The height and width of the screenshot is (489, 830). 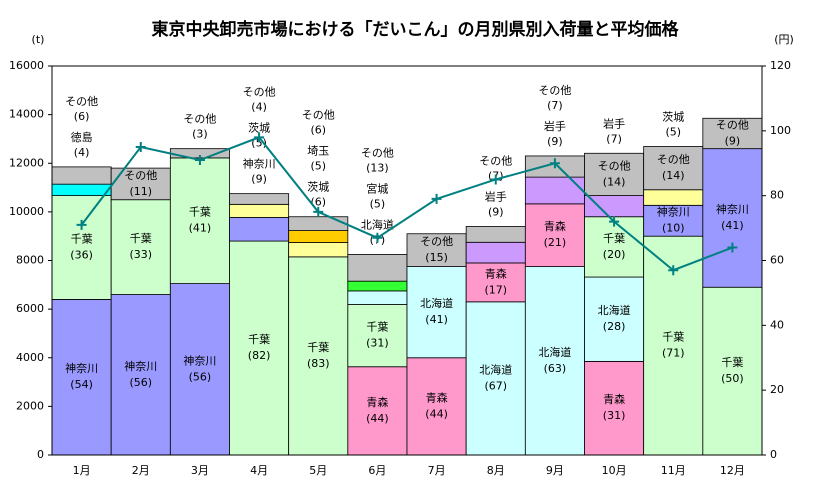 I want to click on x-tick-label: 5月, so click(x=318, y=470).